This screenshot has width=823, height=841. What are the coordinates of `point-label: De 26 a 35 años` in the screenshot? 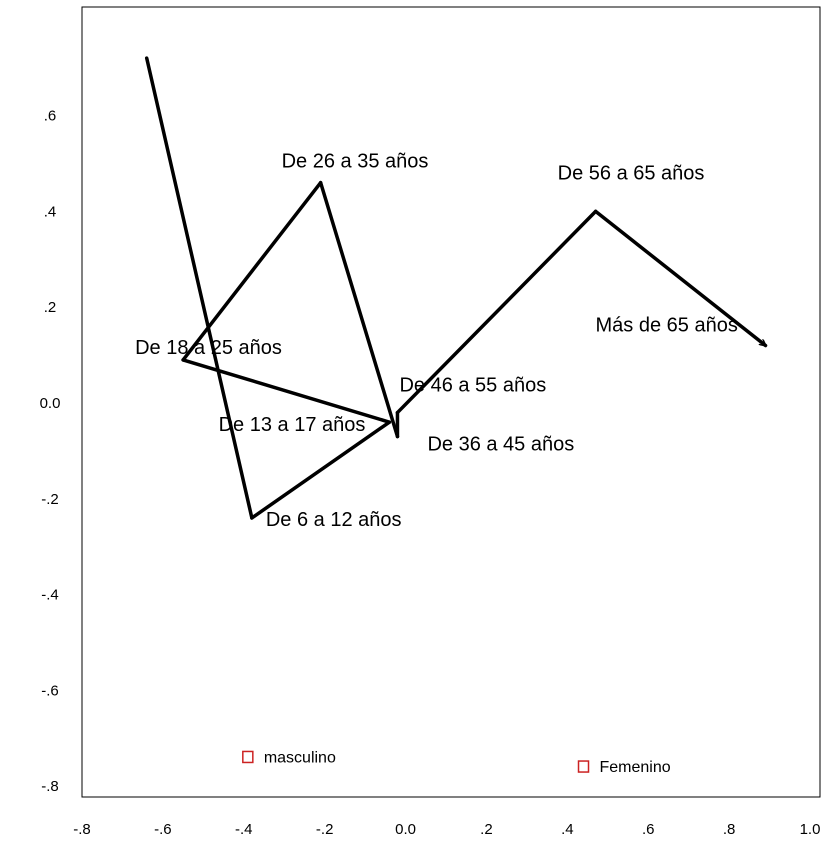 It's located at (355, 162).